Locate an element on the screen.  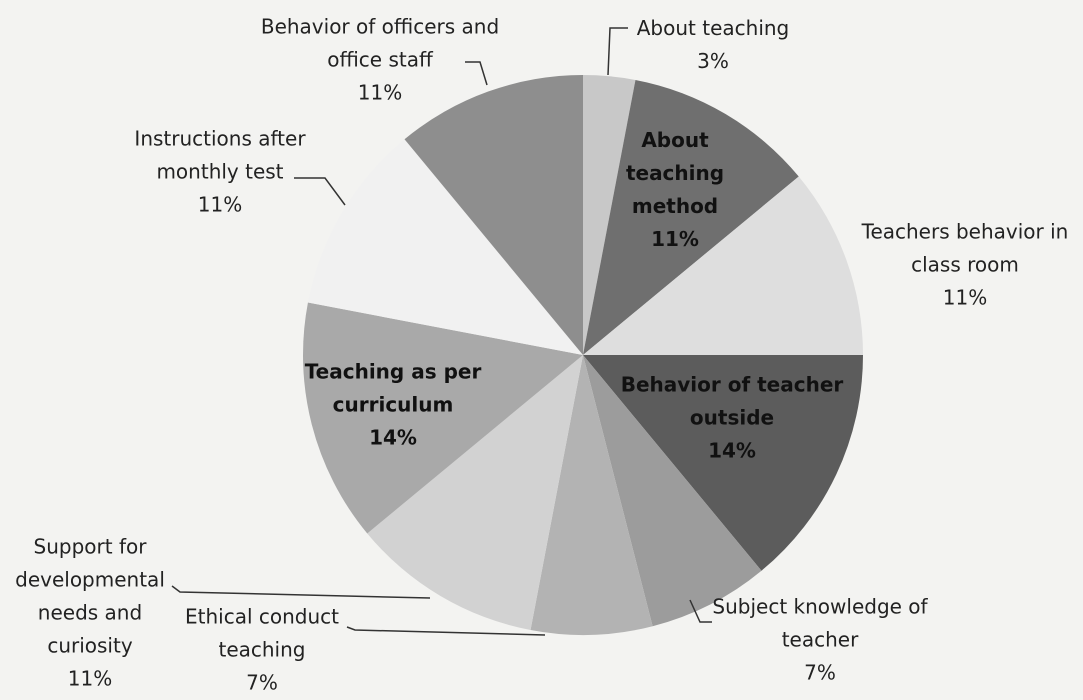
slice-label: Teachers behavior in class room 11% is located at coordinates (964, 265).